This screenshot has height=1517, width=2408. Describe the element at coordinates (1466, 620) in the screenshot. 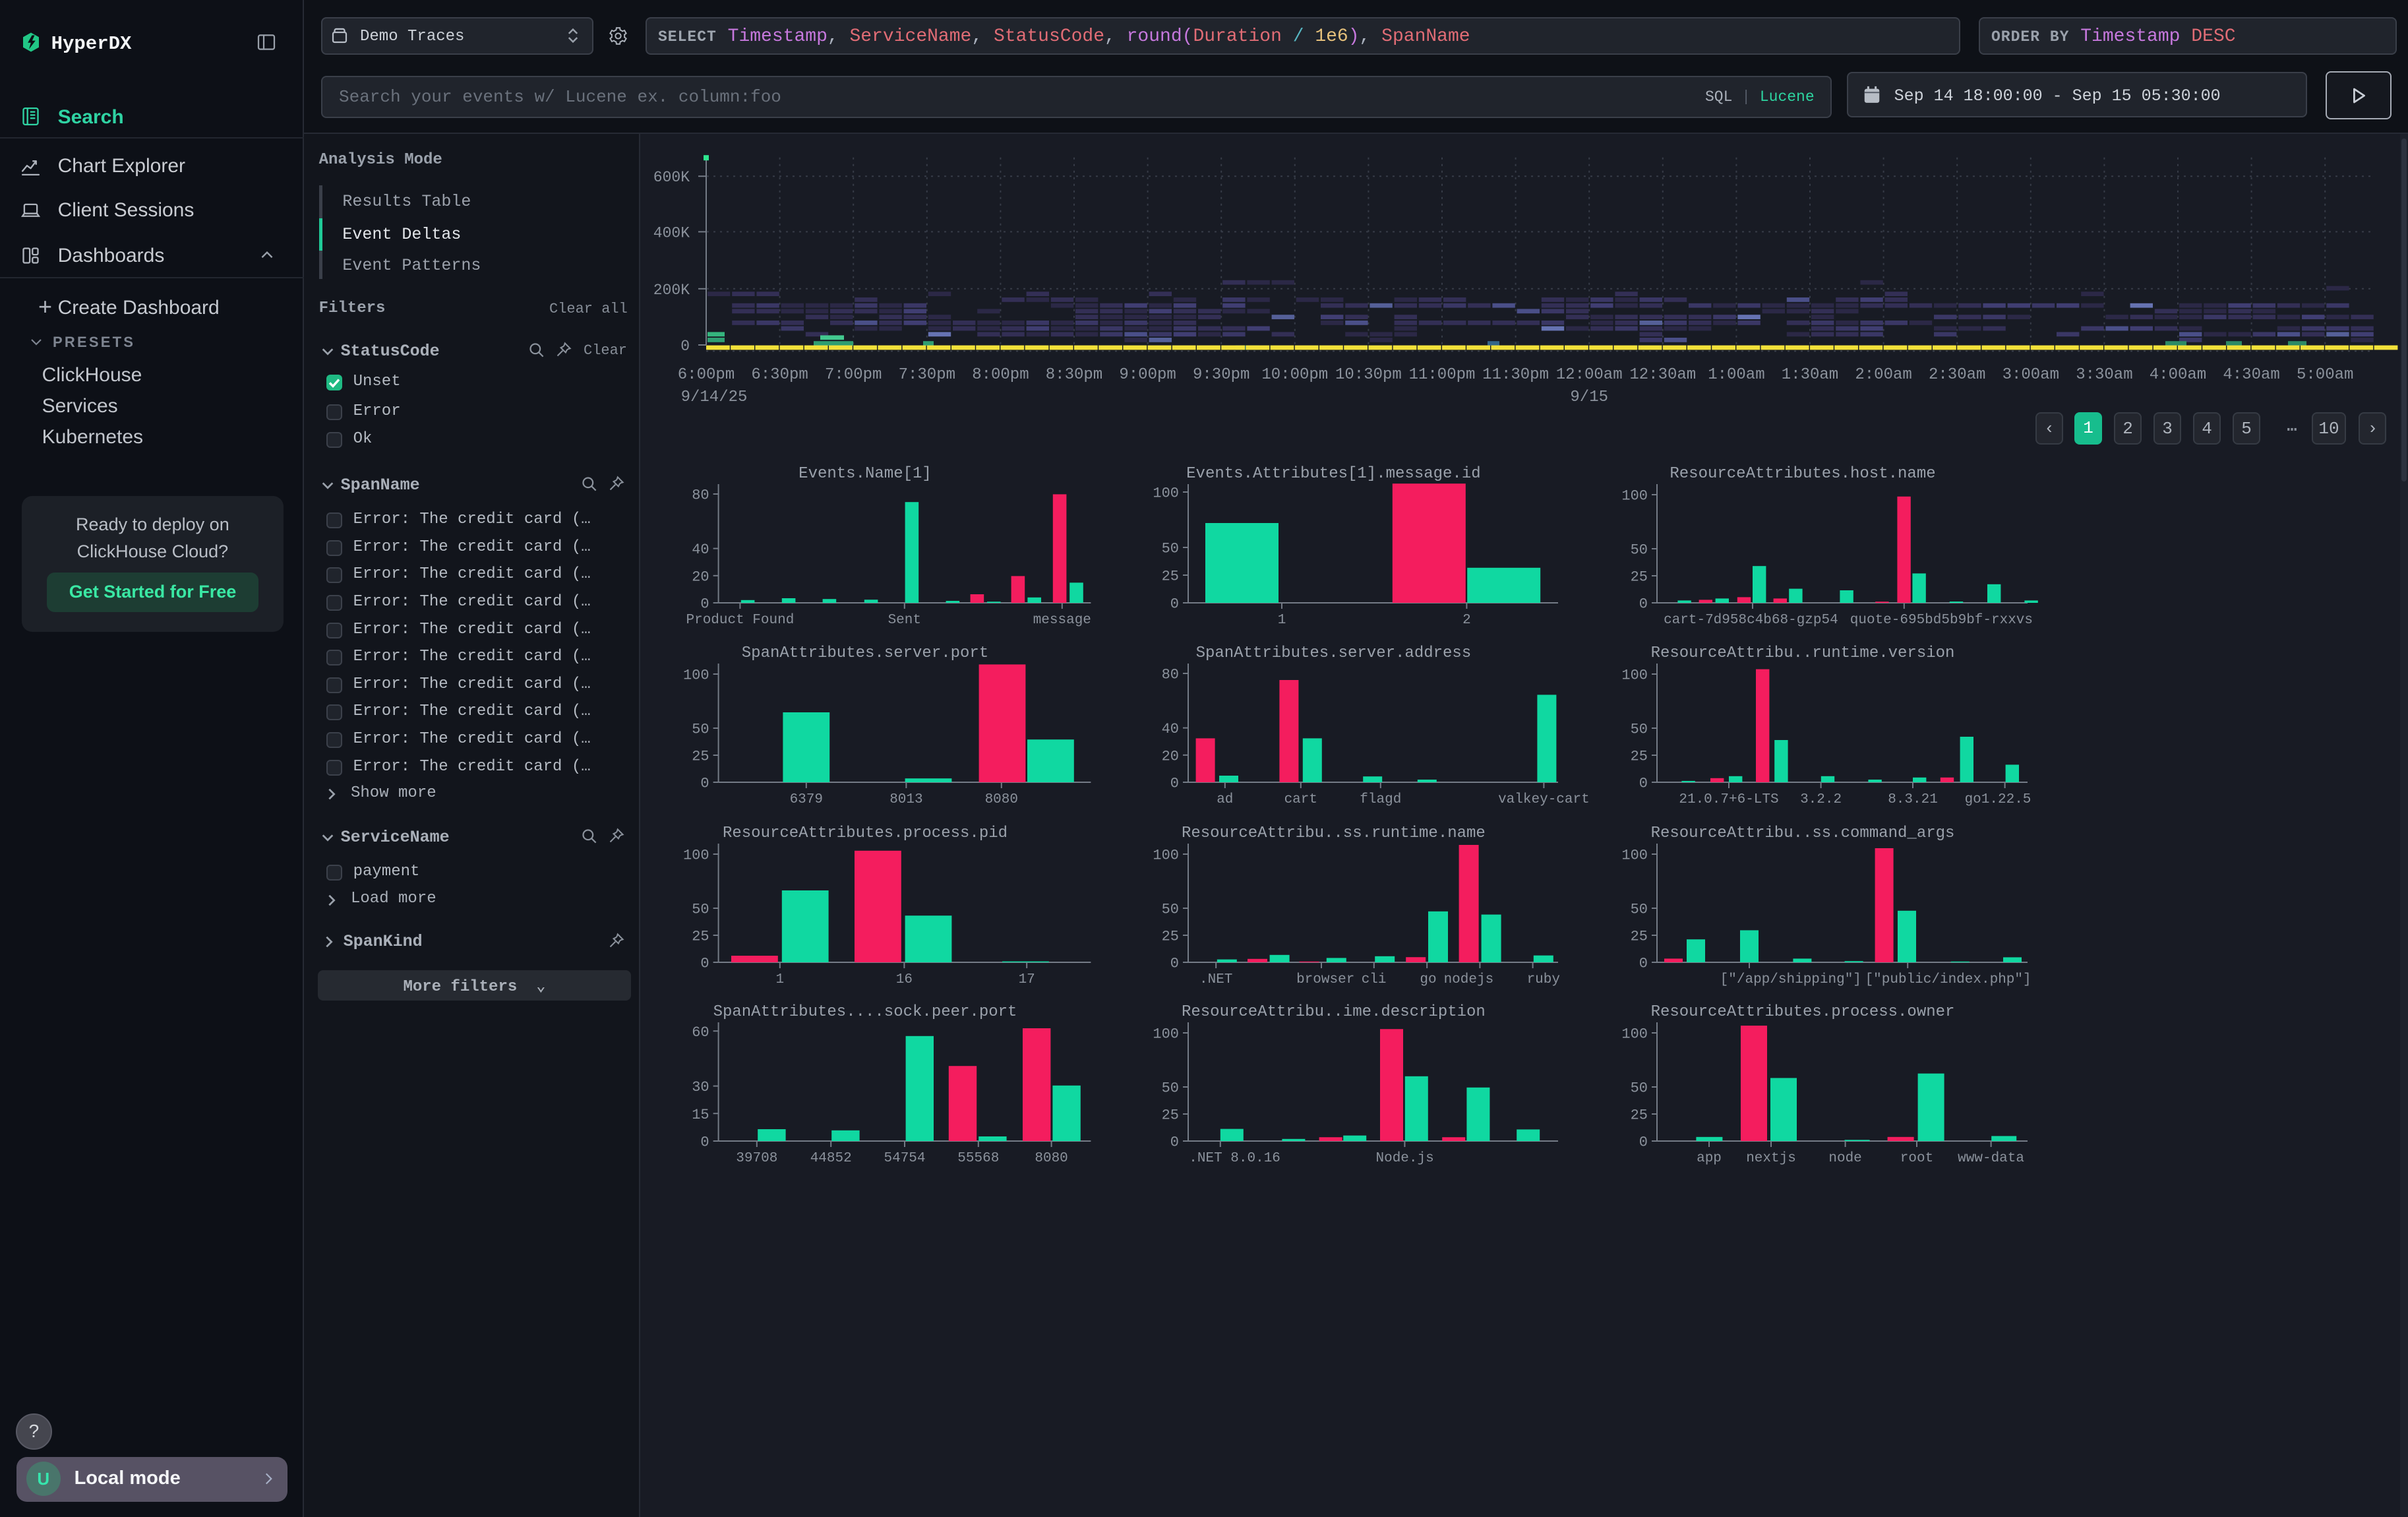

I see `svg-text: 2` at that location.